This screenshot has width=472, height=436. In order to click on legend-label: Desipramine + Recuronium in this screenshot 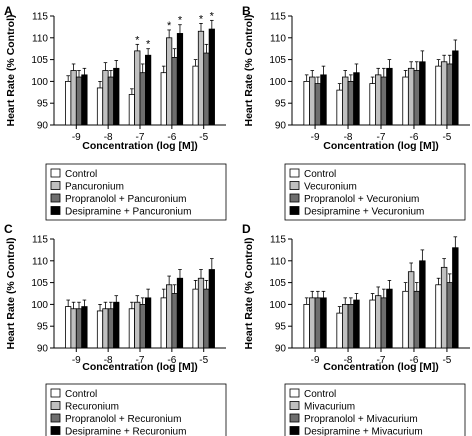, I will do `click(125, 431)`.